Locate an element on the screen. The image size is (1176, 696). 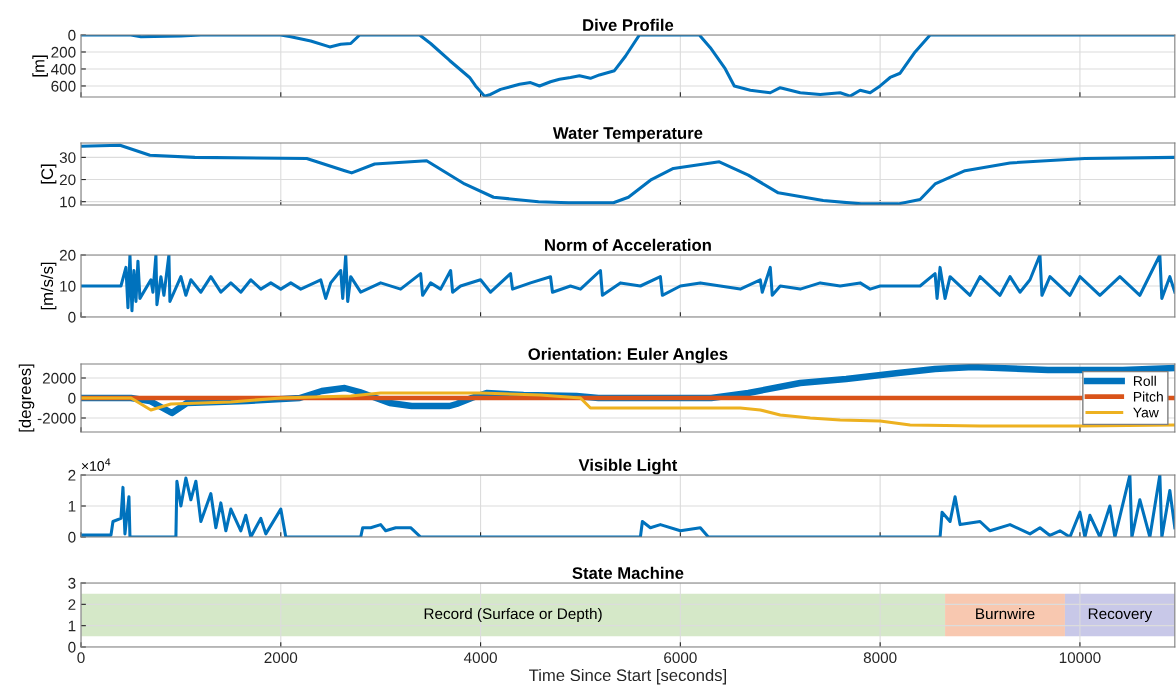
x-tick-label: 0 is located at coordinates (81, 658).